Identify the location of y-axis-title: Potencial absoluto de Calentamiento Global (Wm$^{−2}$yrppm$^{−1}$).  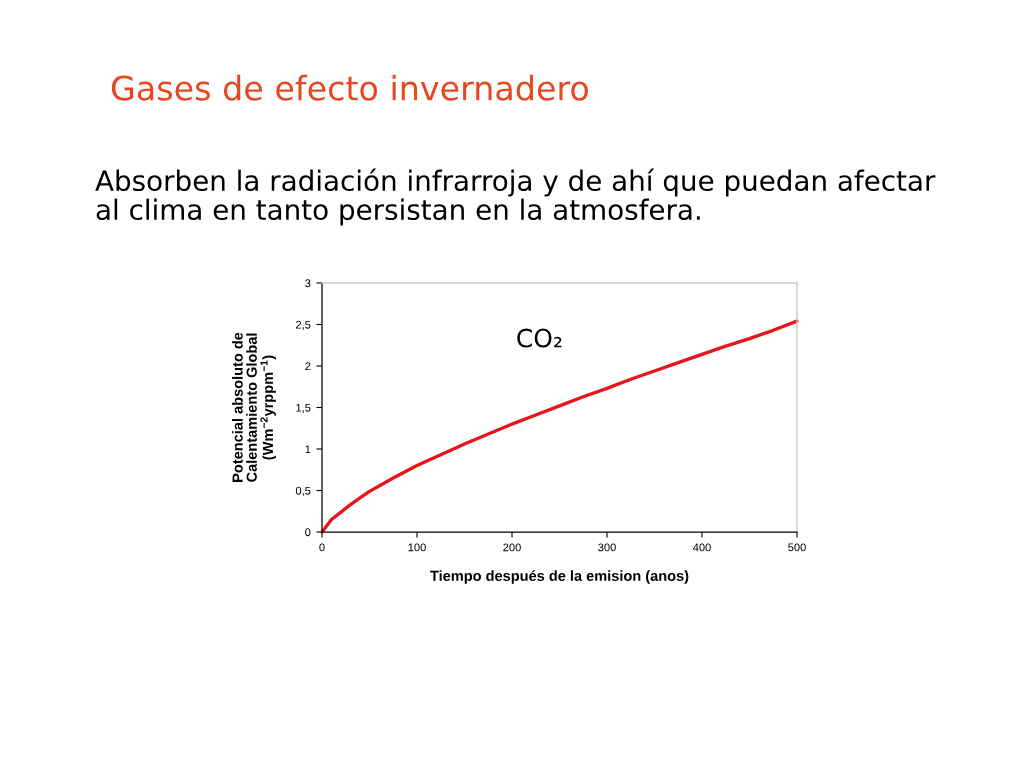
(254, 407).